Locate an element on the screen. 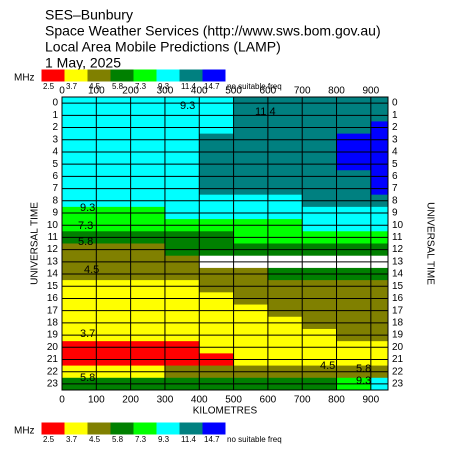 This screenshot has height=472, width=462. x-tick-label: 900 is located at coordinates (370, 400).